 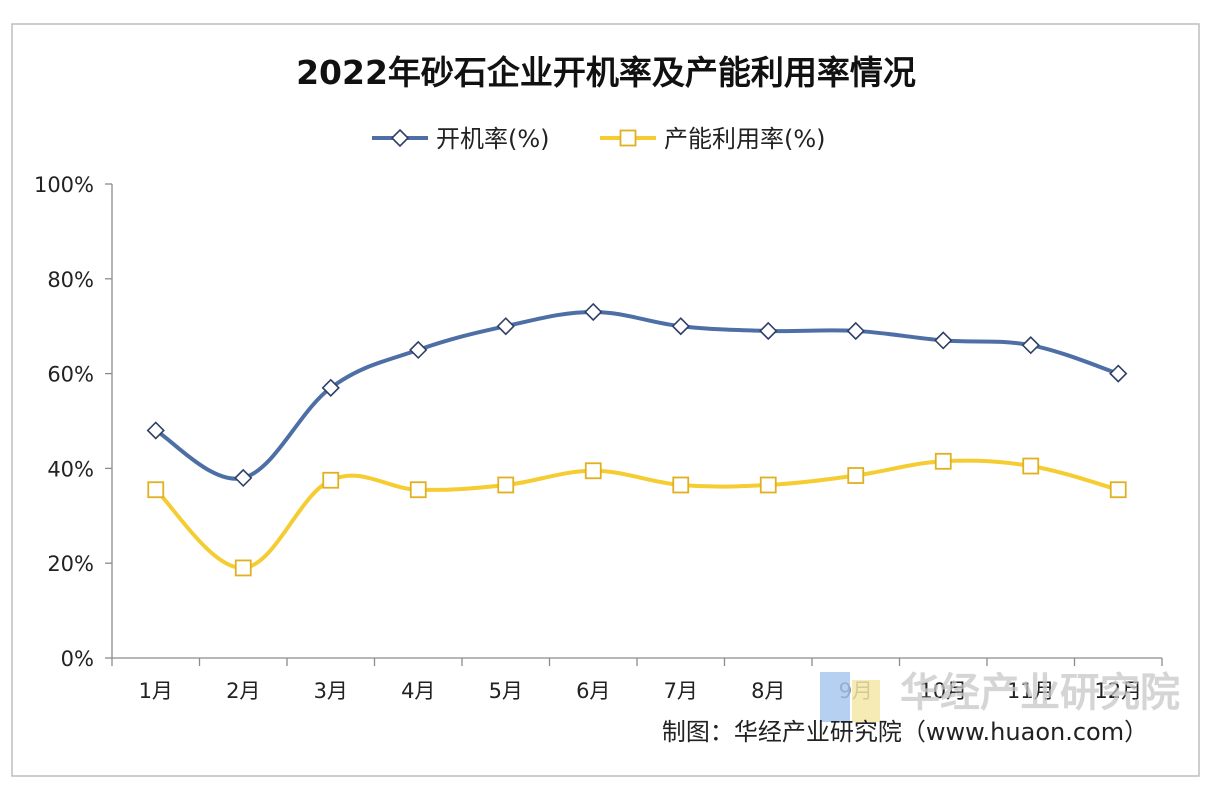 What do you see at coordinates (943, 691) in the screenshot?
I see `x-tick-label: 10月` at bounding box center [943, 691].